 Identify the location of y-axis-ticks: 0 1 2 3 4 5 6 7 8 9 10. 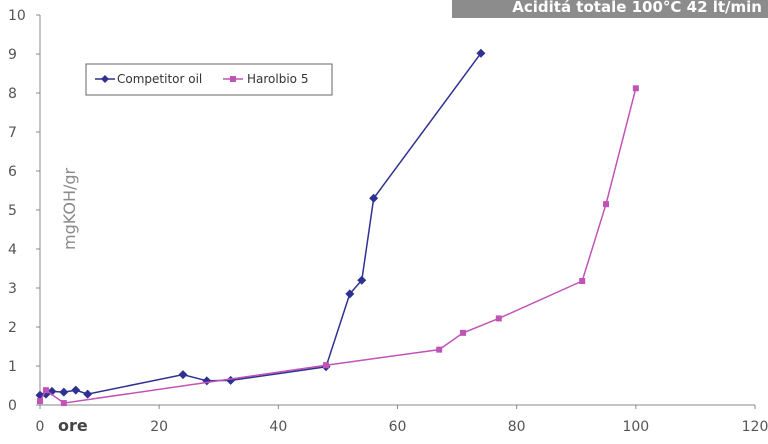
(24, 211).